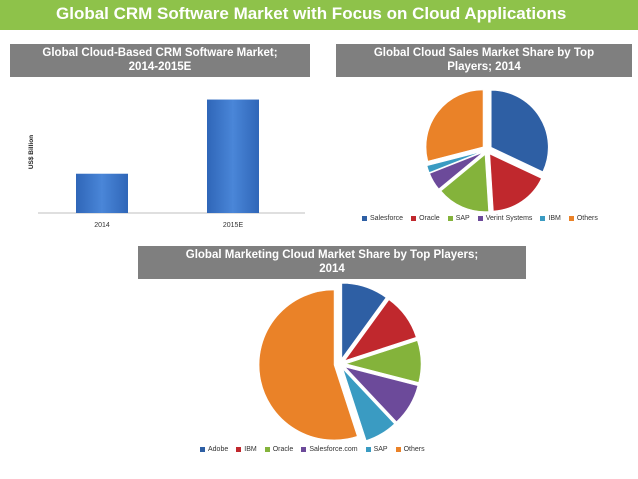  I want to click on sales-pie-title-line1: Global Cloud Sales Market Share by Top, so click(484, 53).